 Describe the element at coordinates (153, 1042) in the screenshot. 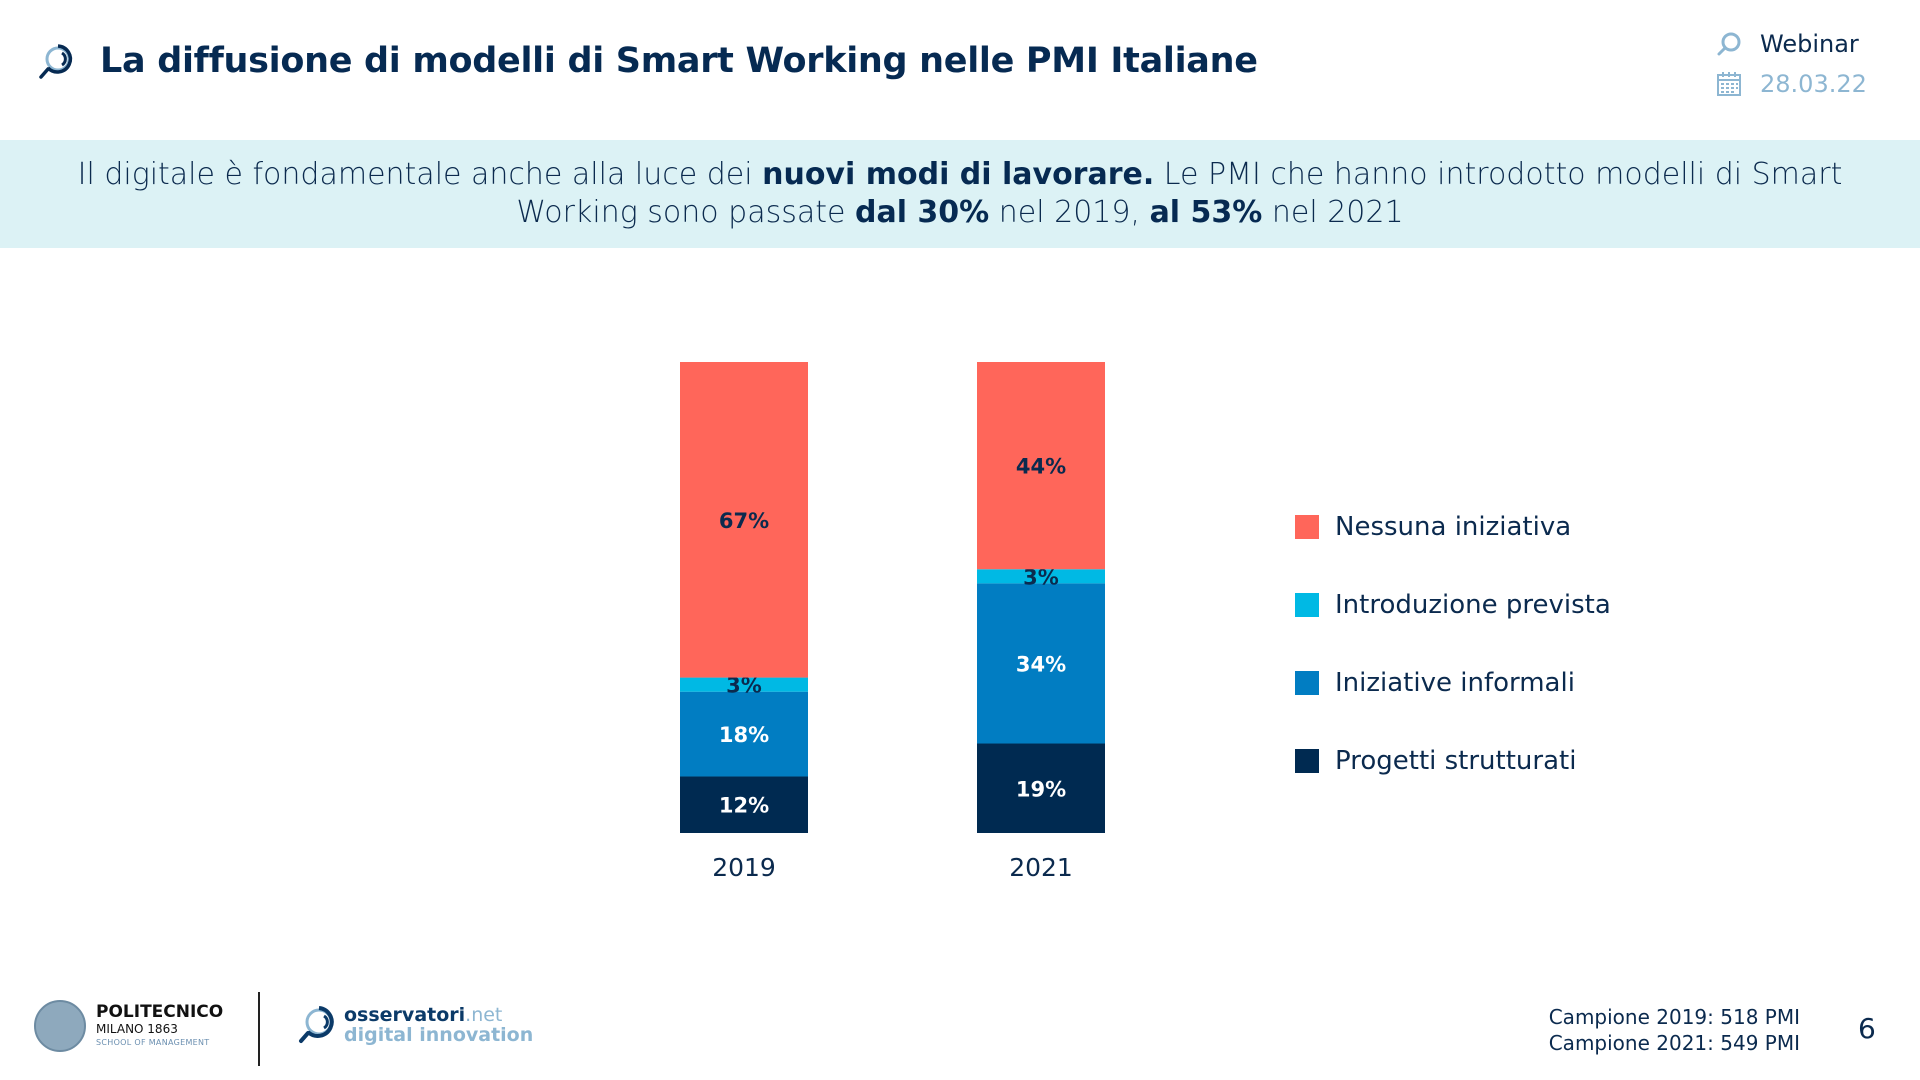

I see `polimi-school: SCHOOL OF MANAGEMENT` at that location.